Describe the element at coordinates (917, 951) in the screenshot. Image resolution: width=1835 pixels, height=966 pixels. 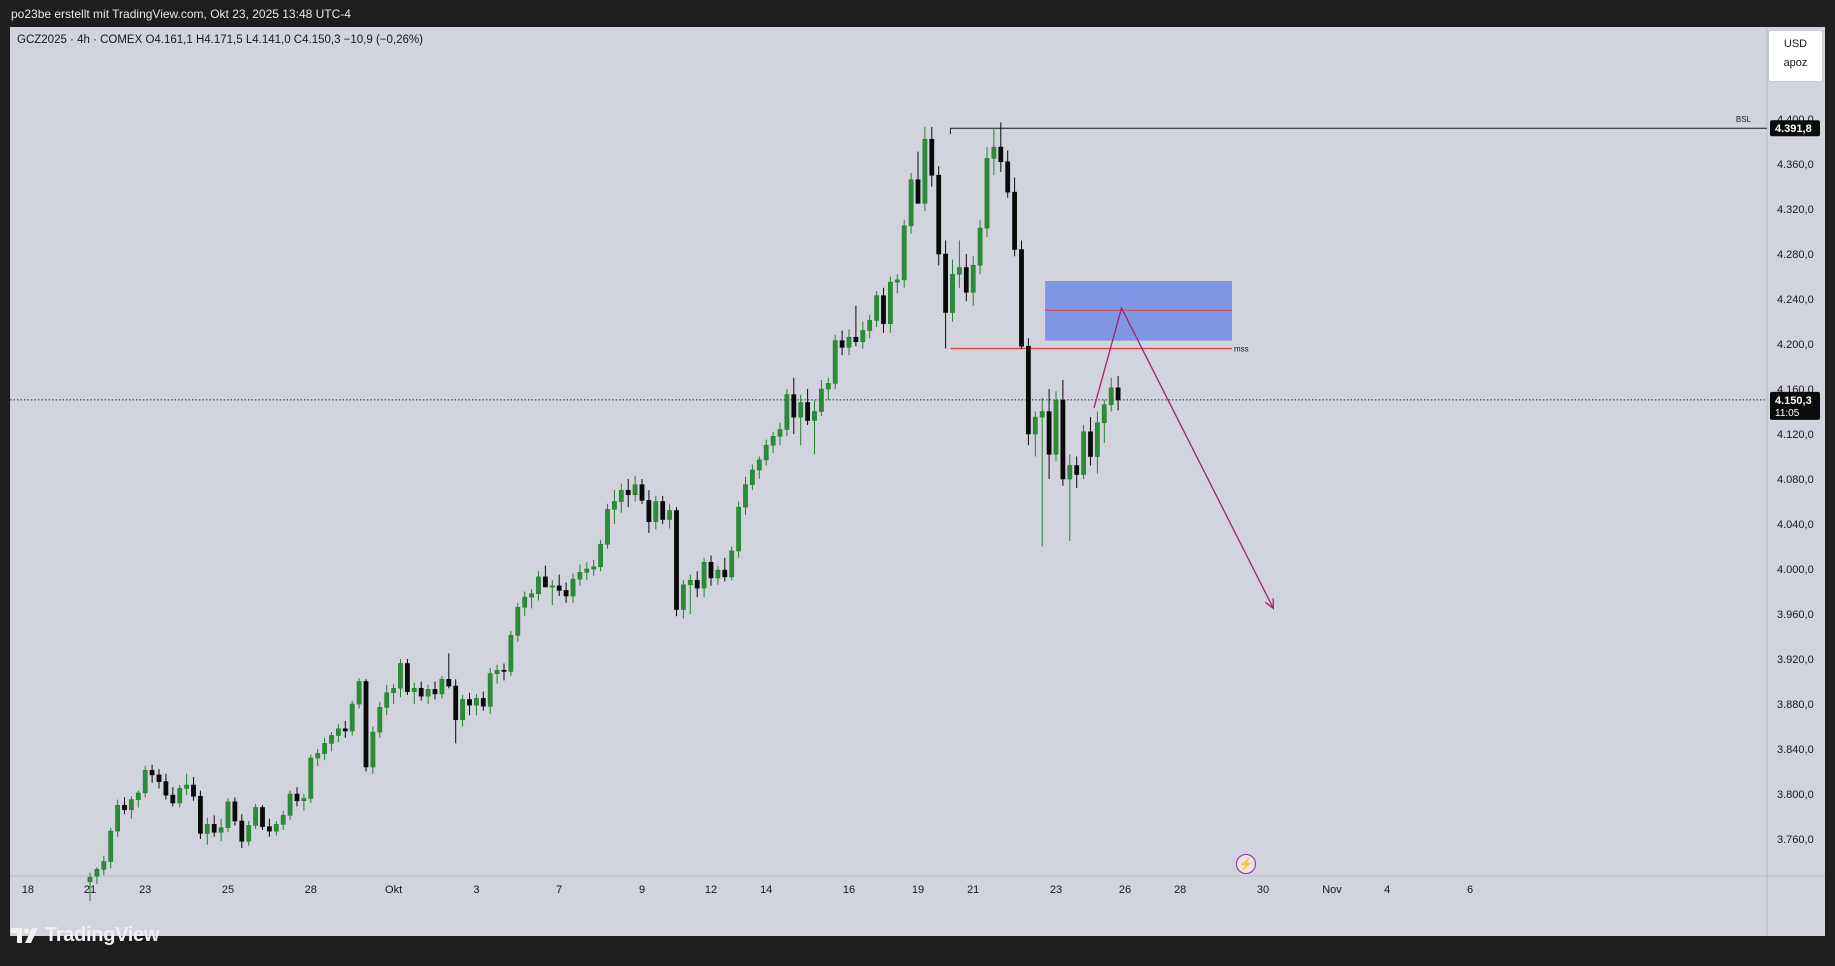
I see `footer-bar` at that location.